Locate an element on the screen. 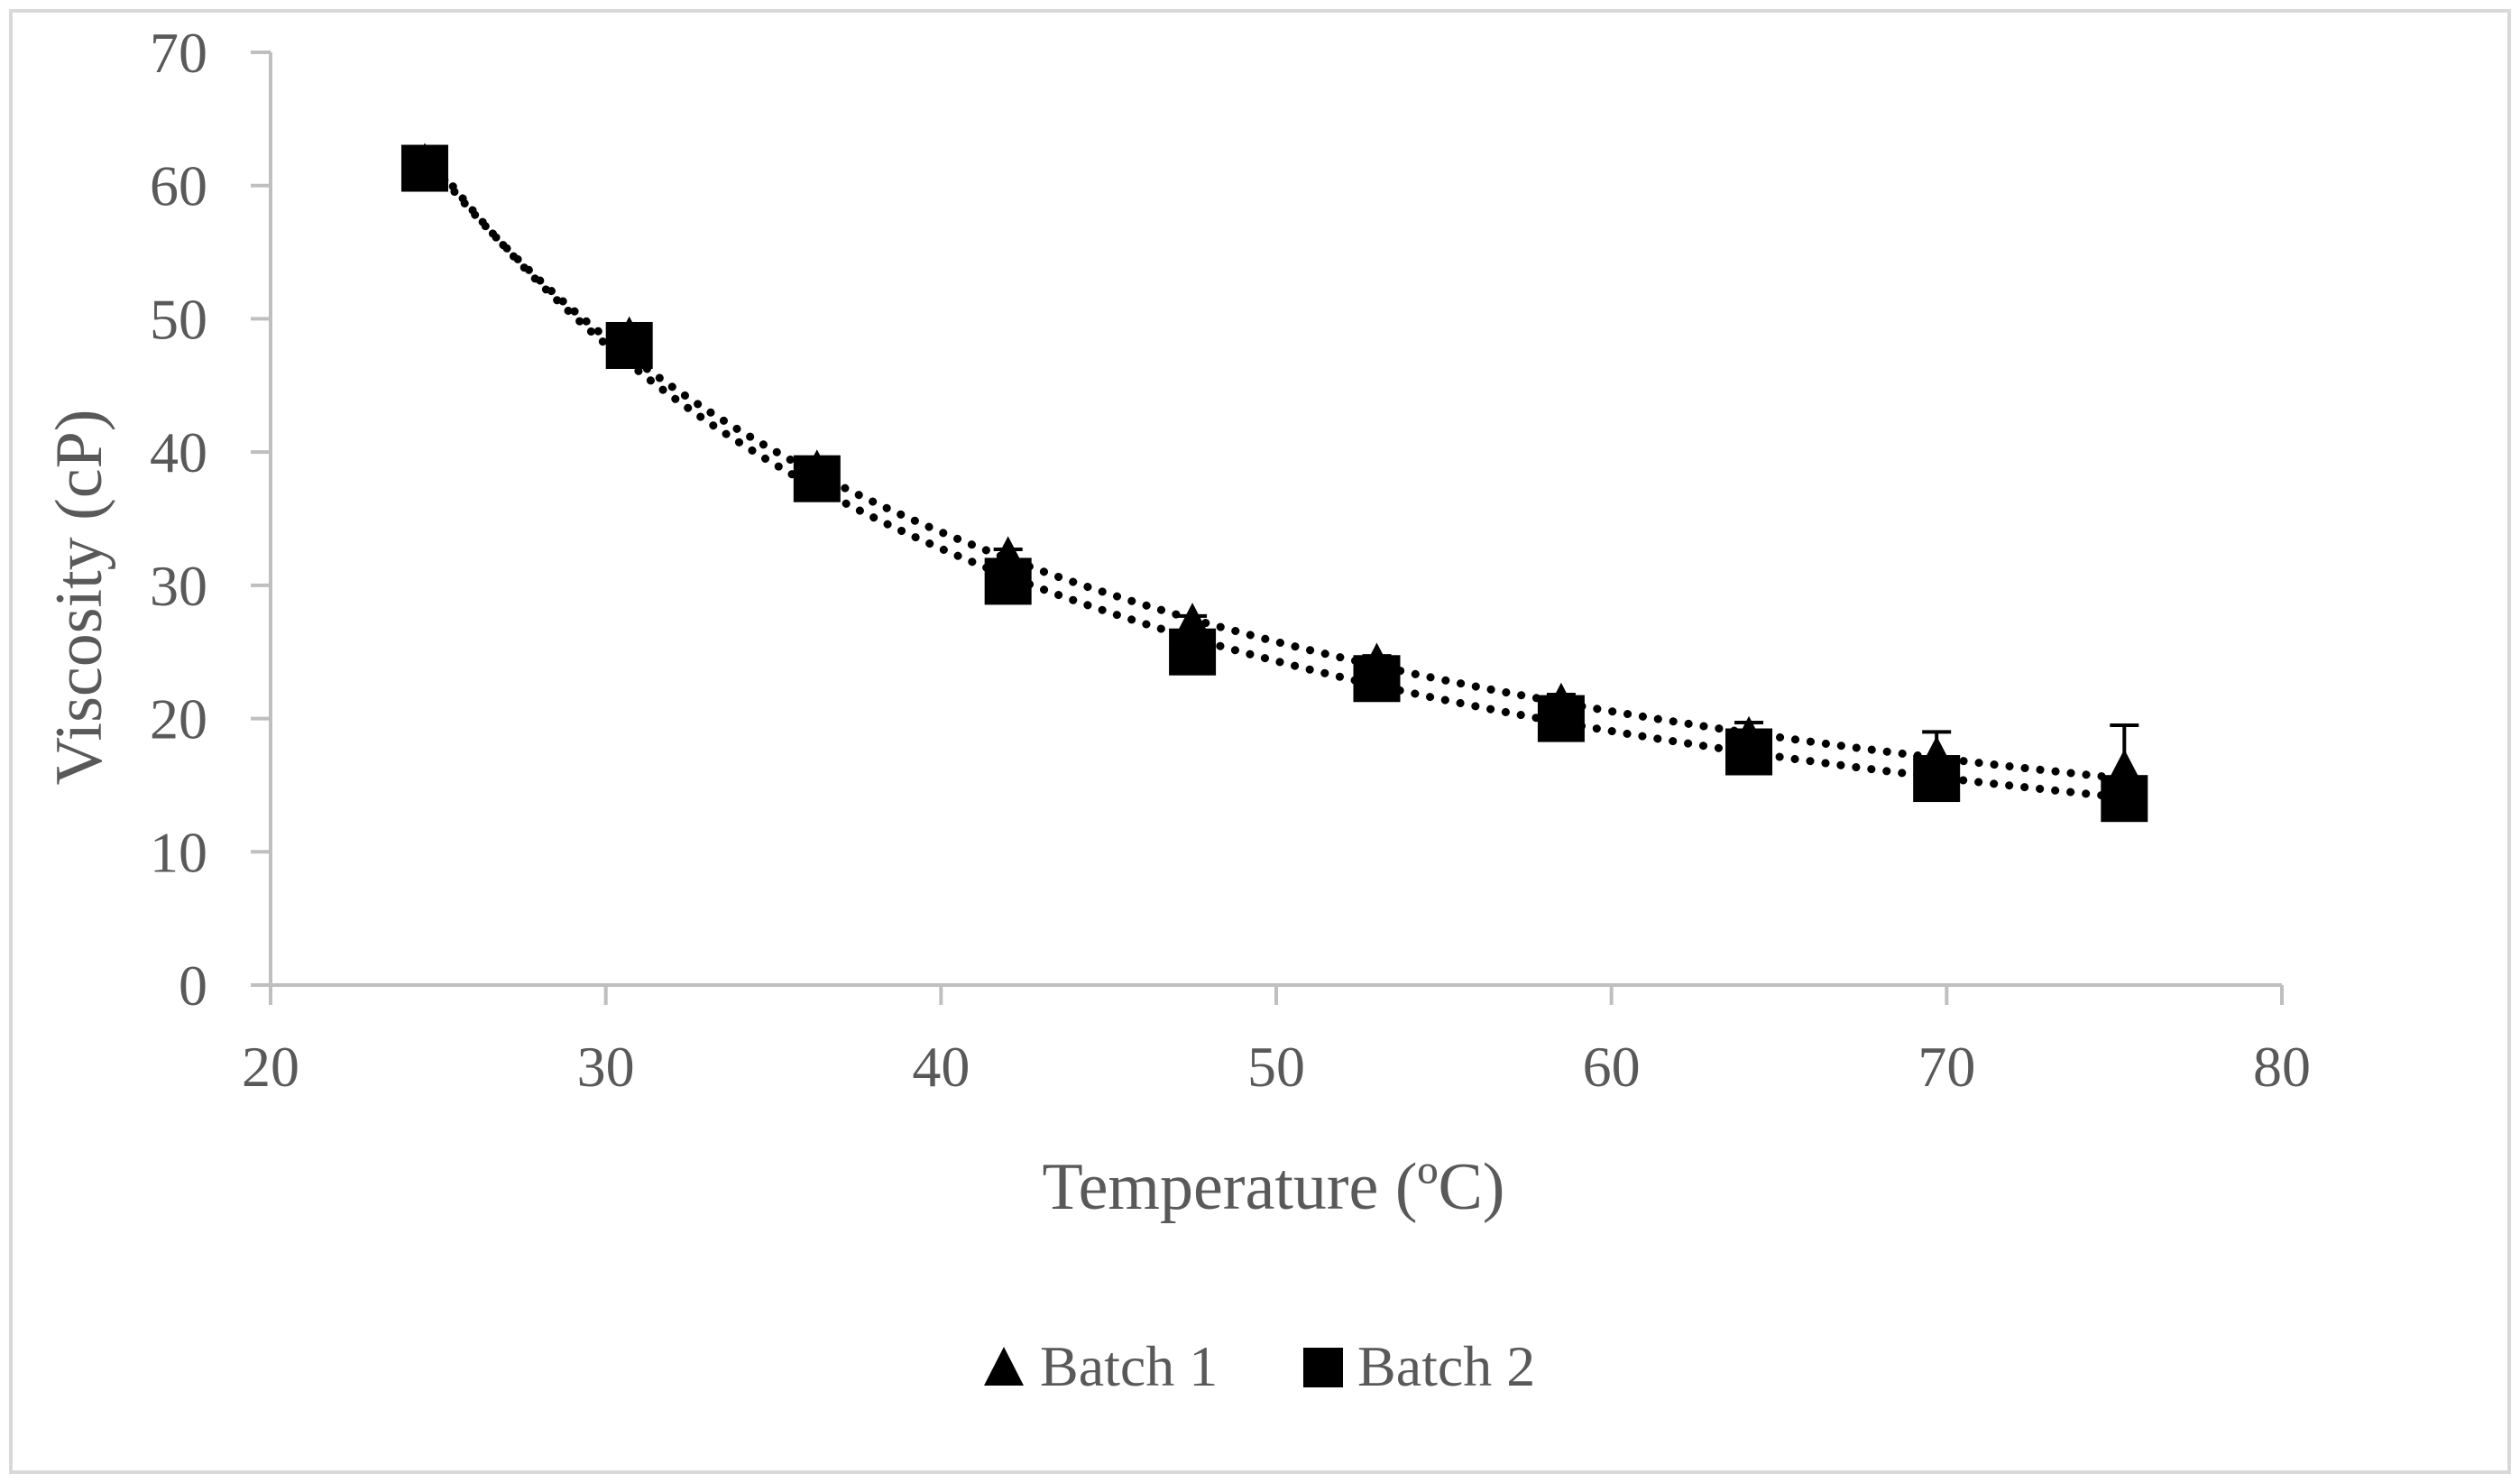 The image size is (2520, 1483). legend-triangle-icon is located at coordinates (1004, 1366).